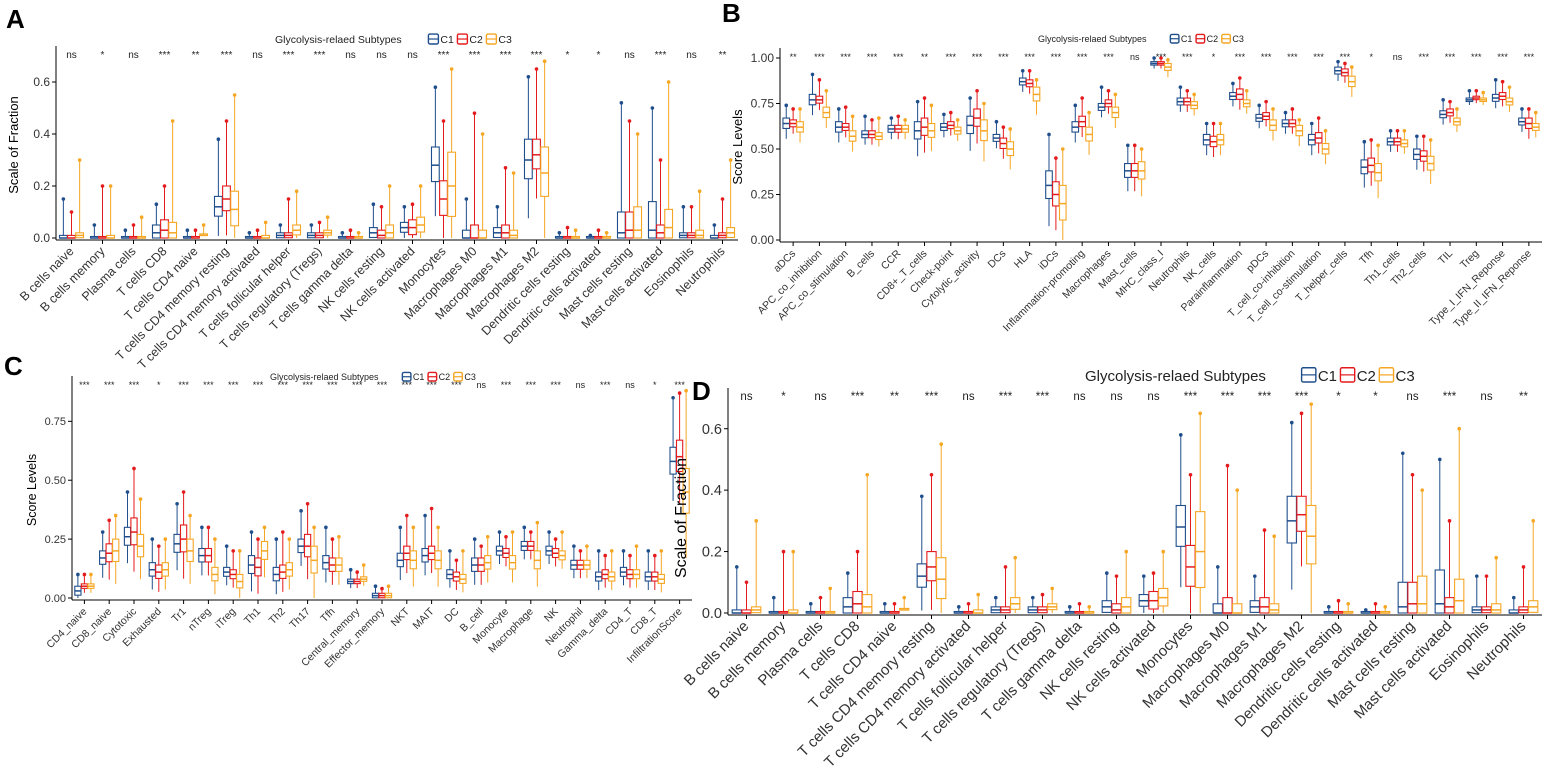 The image size is (1548, 772). Describe the element at coordinates (551, 615) in the screenshot. I see `x-tick-label: NK` at that location.